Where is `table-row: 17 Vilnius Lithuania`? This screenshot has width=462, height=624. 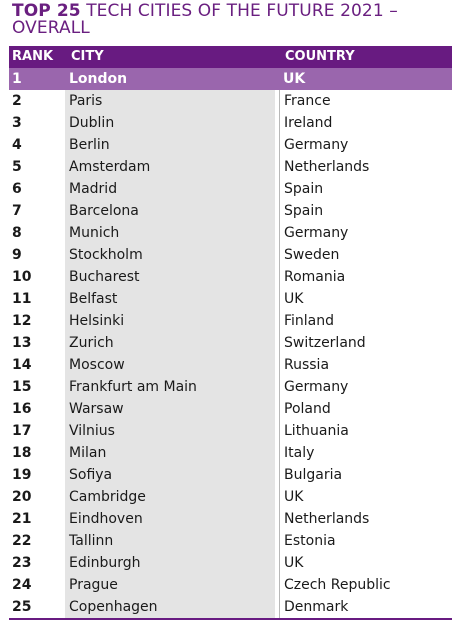 table-row: 17 Vilnius Lithuania is located at coordinates (230, 431).